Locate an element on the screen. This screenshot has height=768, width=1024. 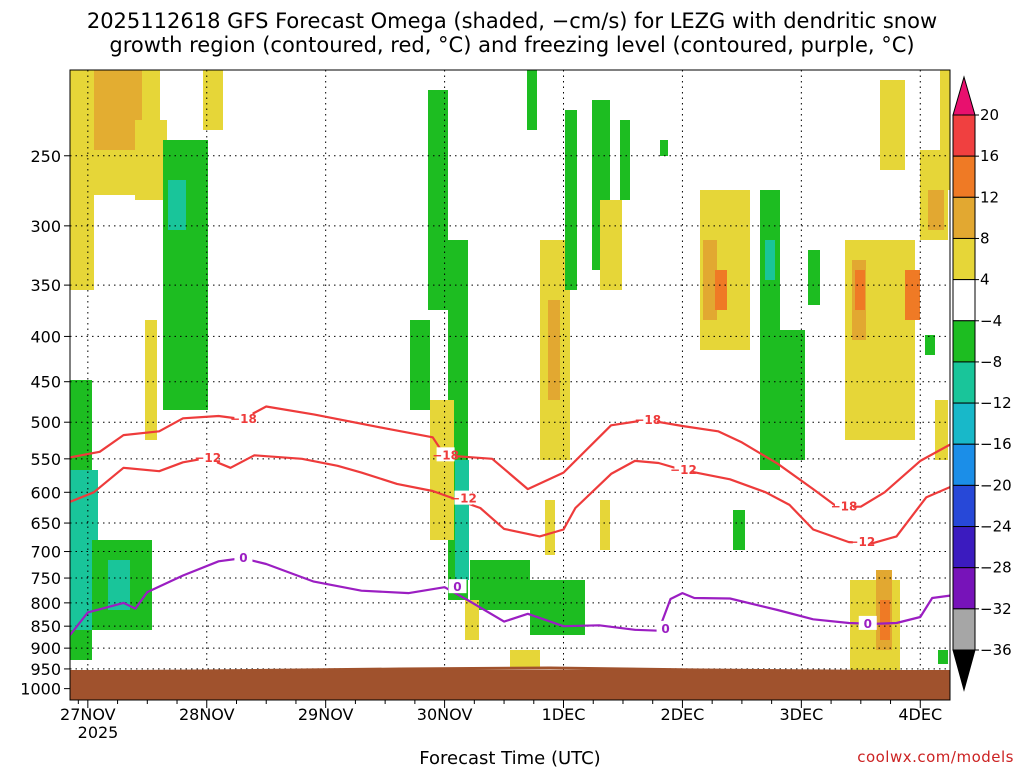
y-tick-label: 850 is located at coordinates (45, 626).